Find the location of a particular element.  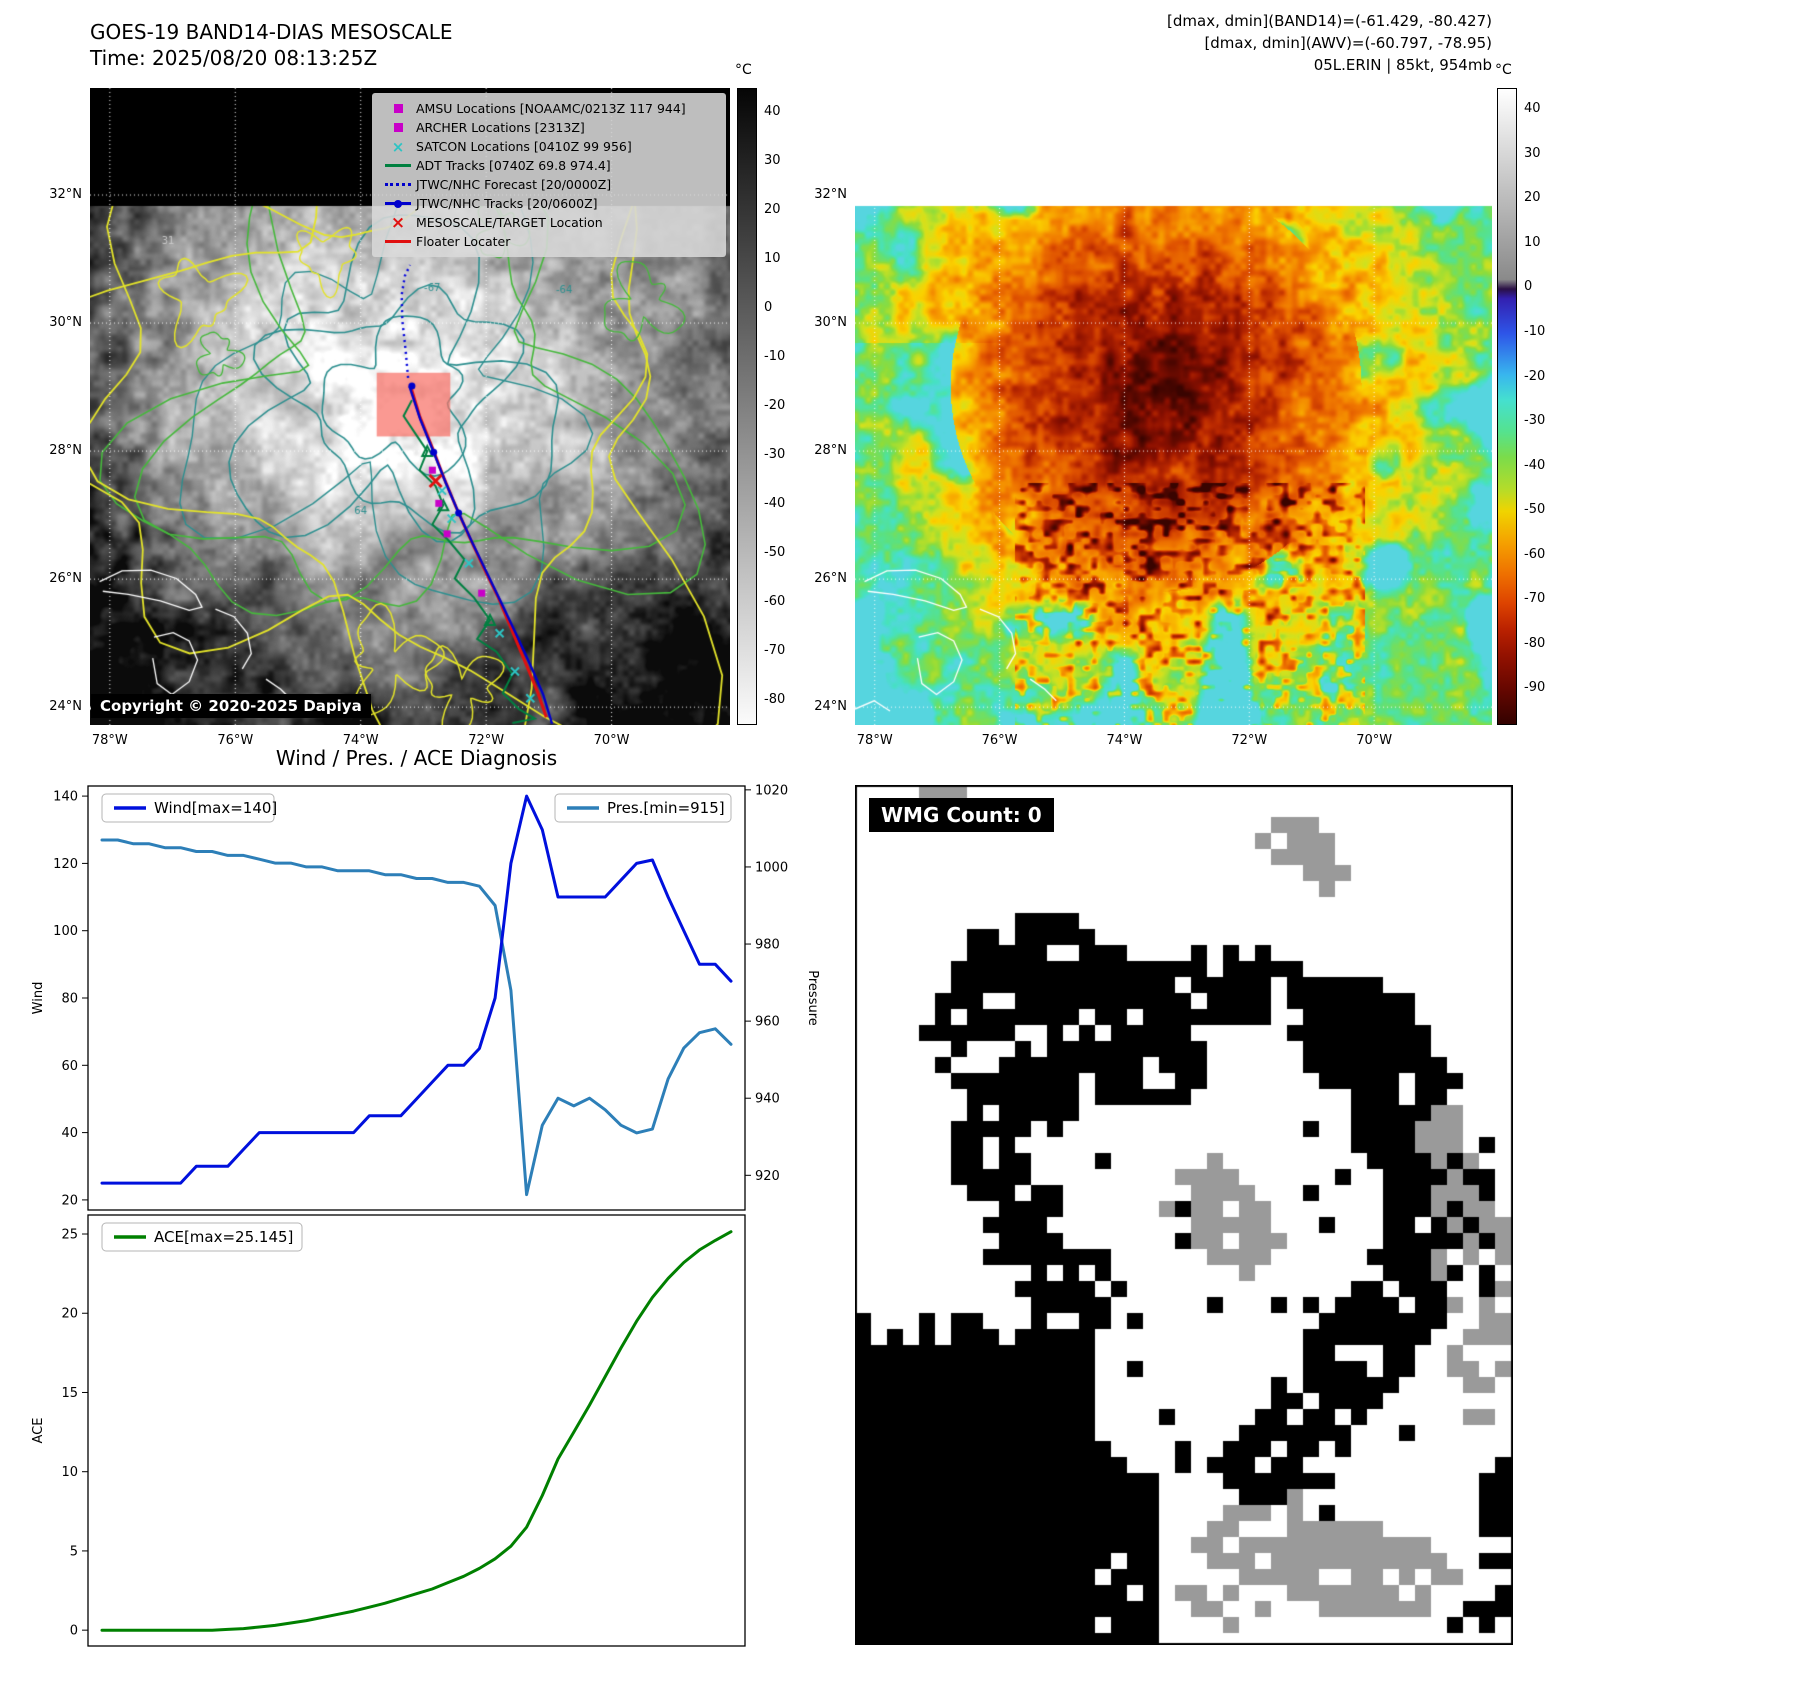

y-tick-label: 24°N is located at coordinates (65, 707).